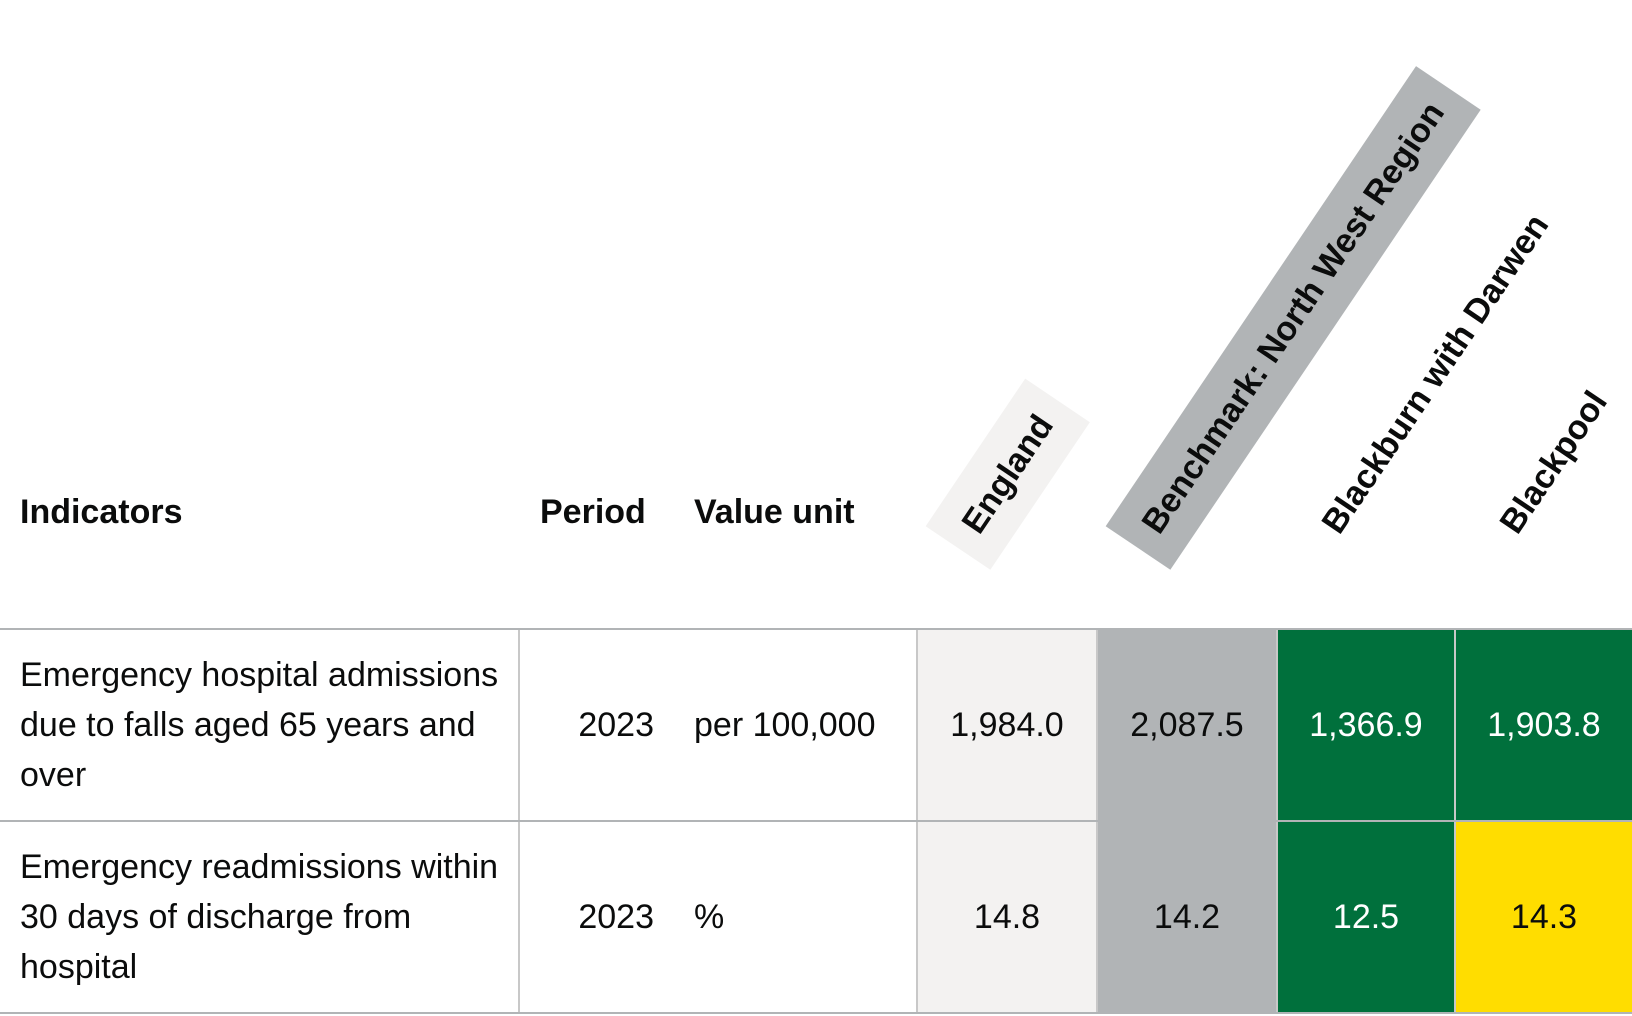 The height and width of the screenshot is (1016, 1632). What do you see at coordinates (1007, 474) in the screenshot?
I see `header-england: England` at bounding box center [1007, 474].